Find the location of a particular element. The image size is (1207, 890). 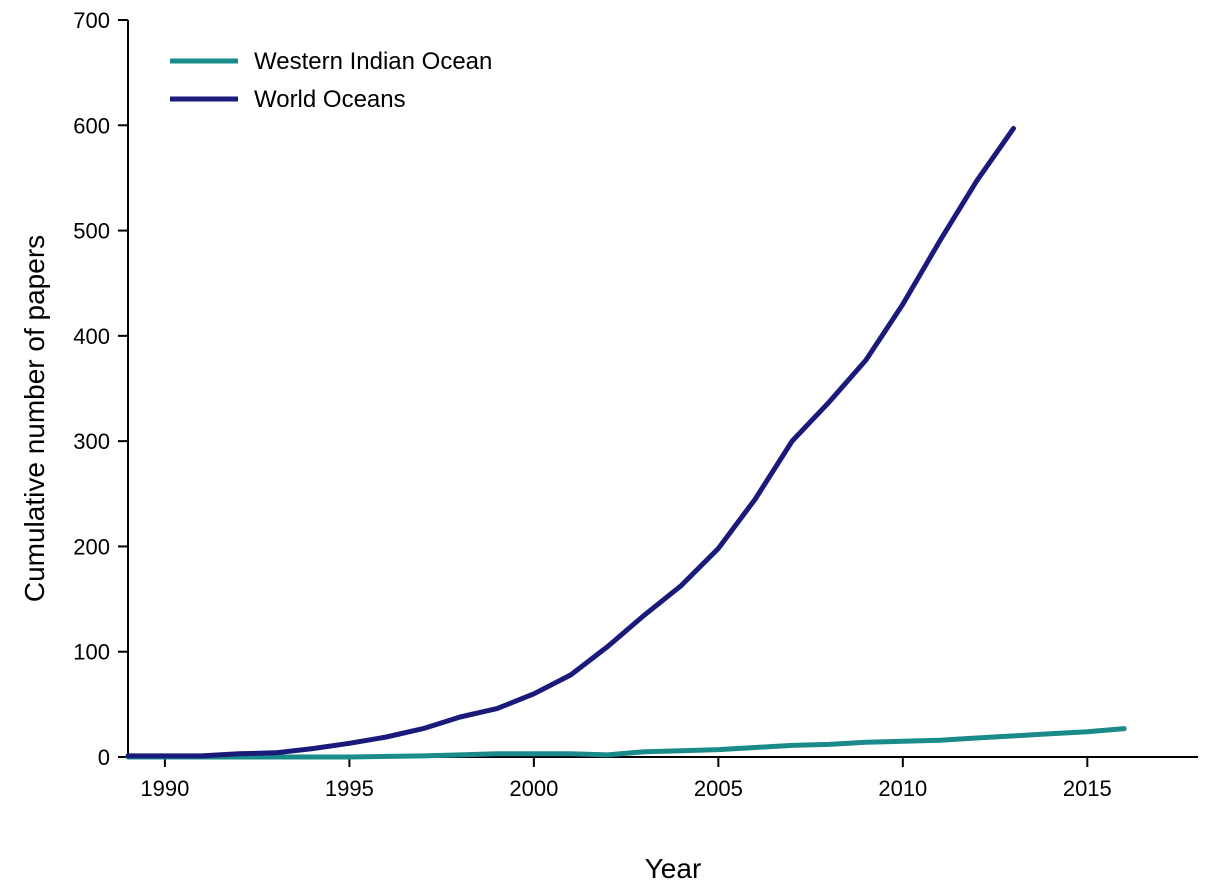

y-tick-label: 300 is located at coordinates (91, 441).